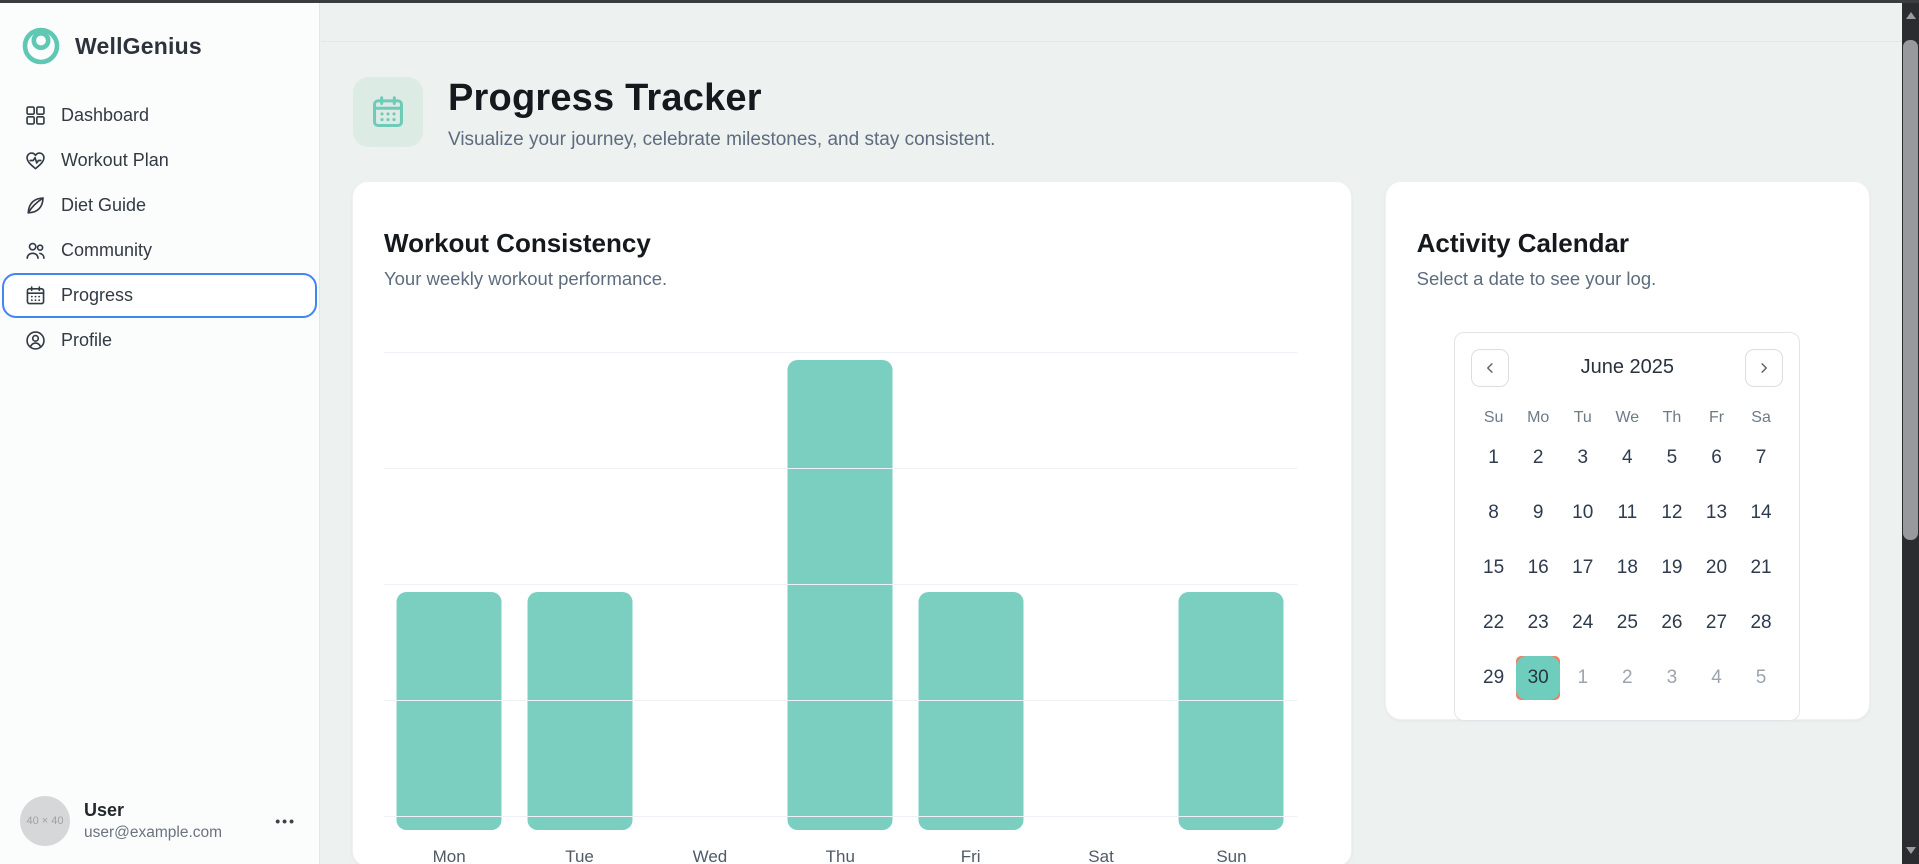  I want to click on calendar-cell: 19, so click(1672, 568).